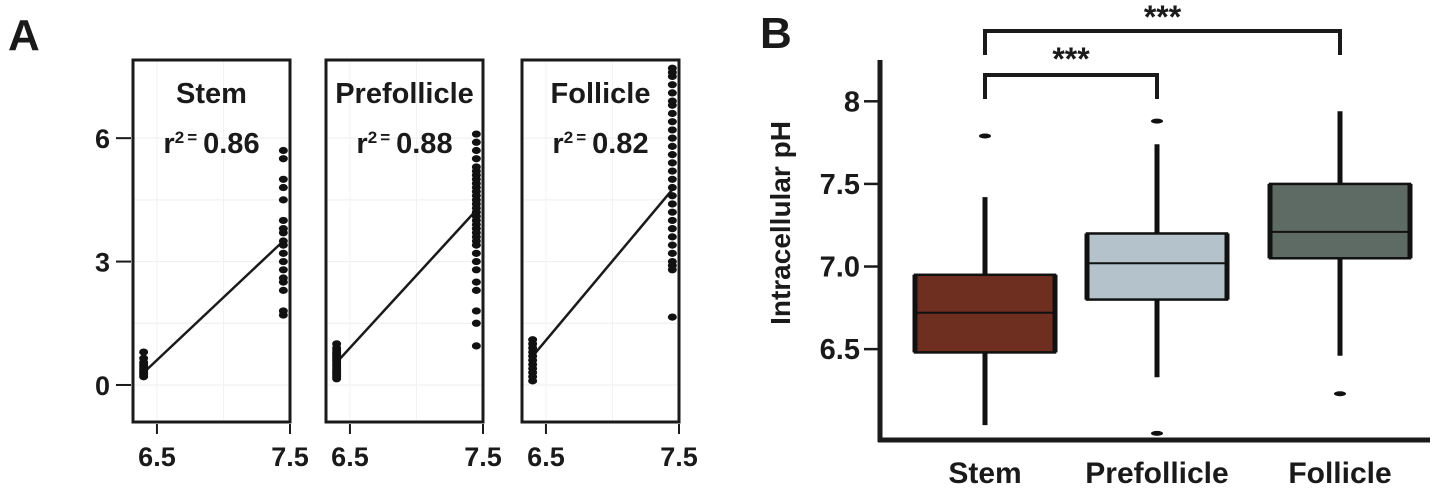 The width and height of the screenshot is (1444, 495). Describe the element at coordinates (1340, 254) in the screenshot. I see `box-follicle` at that location.